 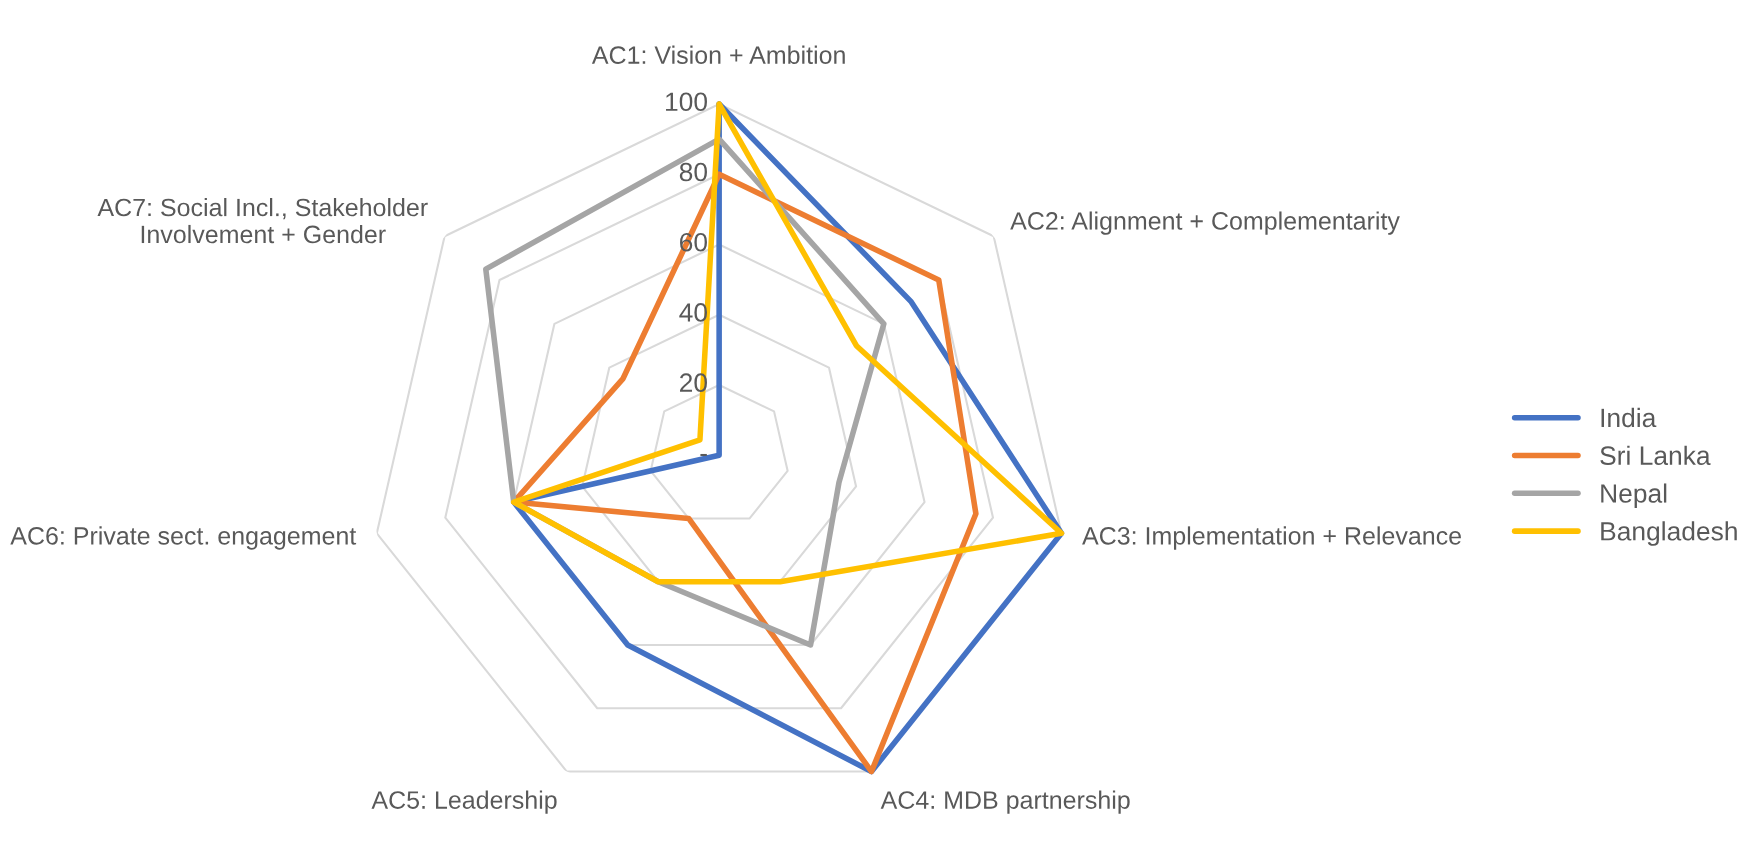 I want to click on legend-label: Nepal, so click(x=1634, y=496).